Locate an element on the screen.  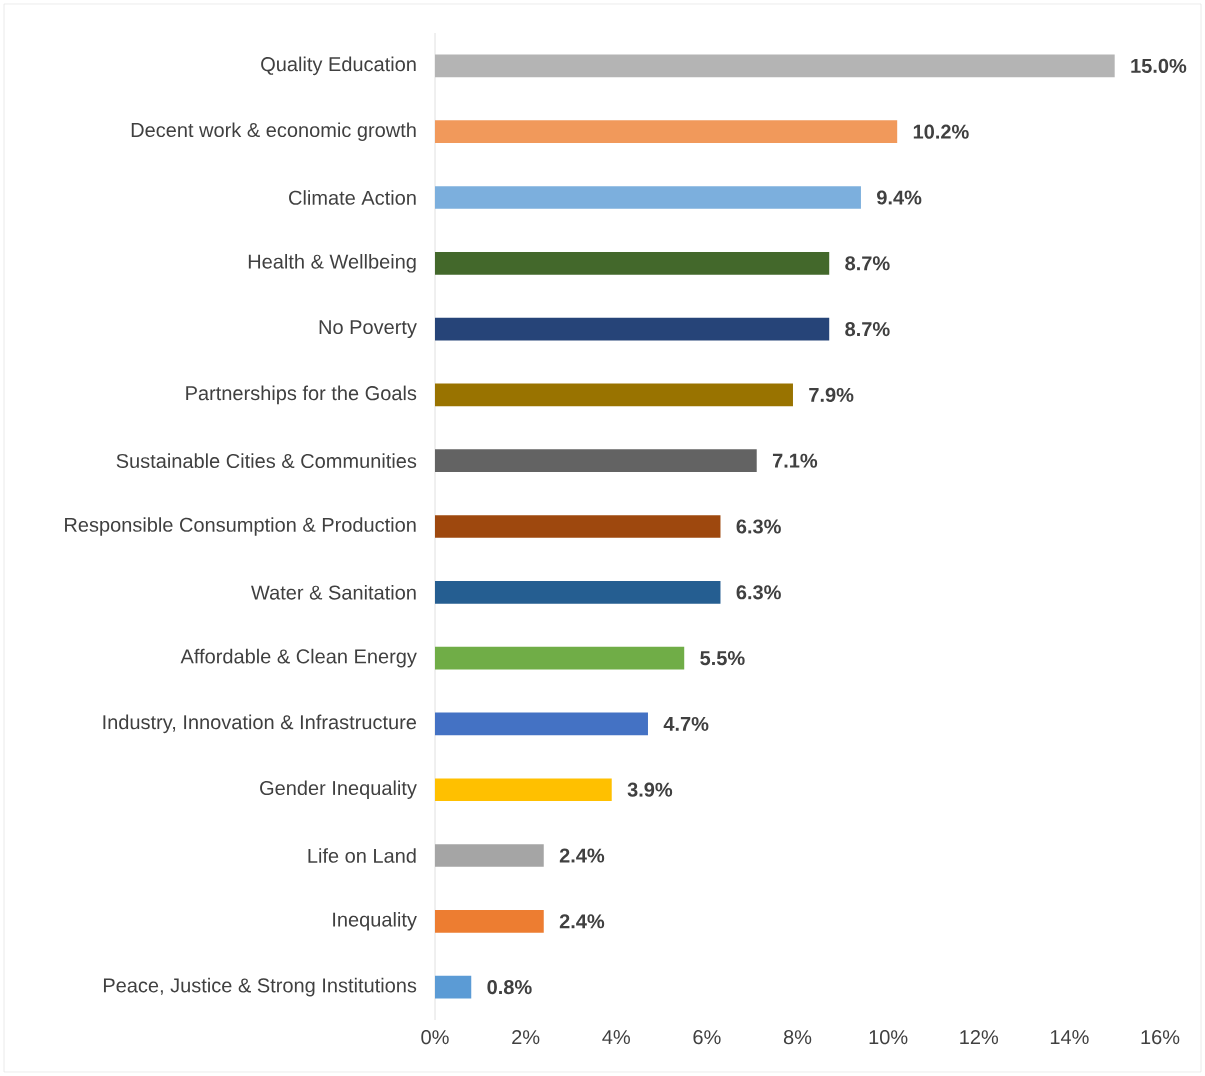
y-tick-label: Sustainable Cities & Communities is located at coordinates (266, 461).